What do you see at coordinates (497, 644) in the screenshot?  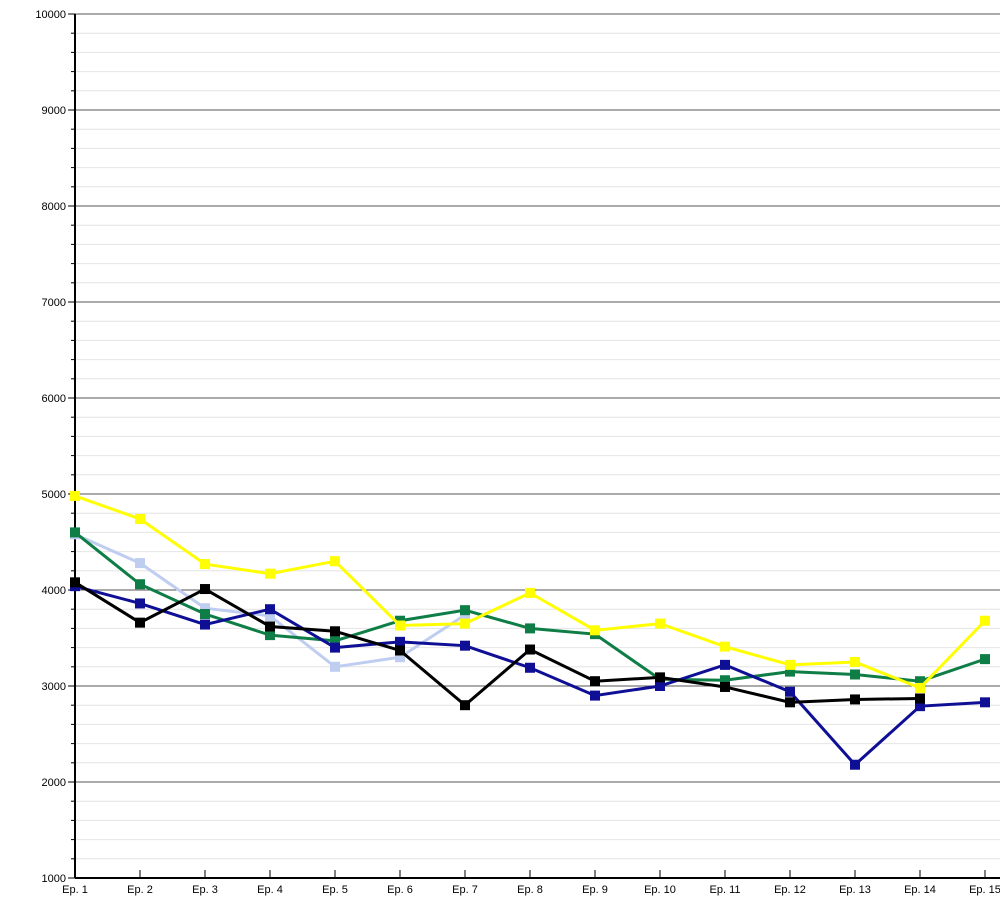 I see `series-black-line` at bounding box center [497, 644].